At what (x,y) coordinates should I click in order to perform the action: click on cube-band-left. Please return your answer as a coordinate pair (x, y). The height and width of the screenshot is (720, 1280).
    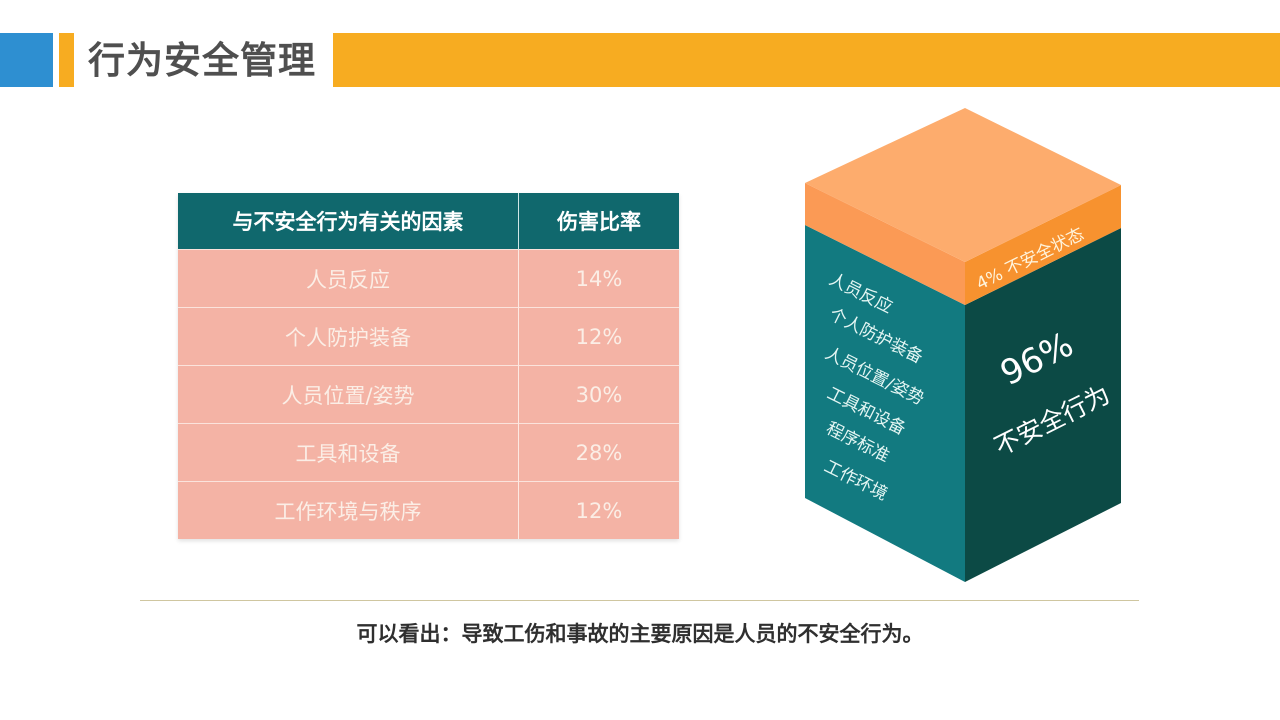
    Looking at the image, I should click on (885, 244).